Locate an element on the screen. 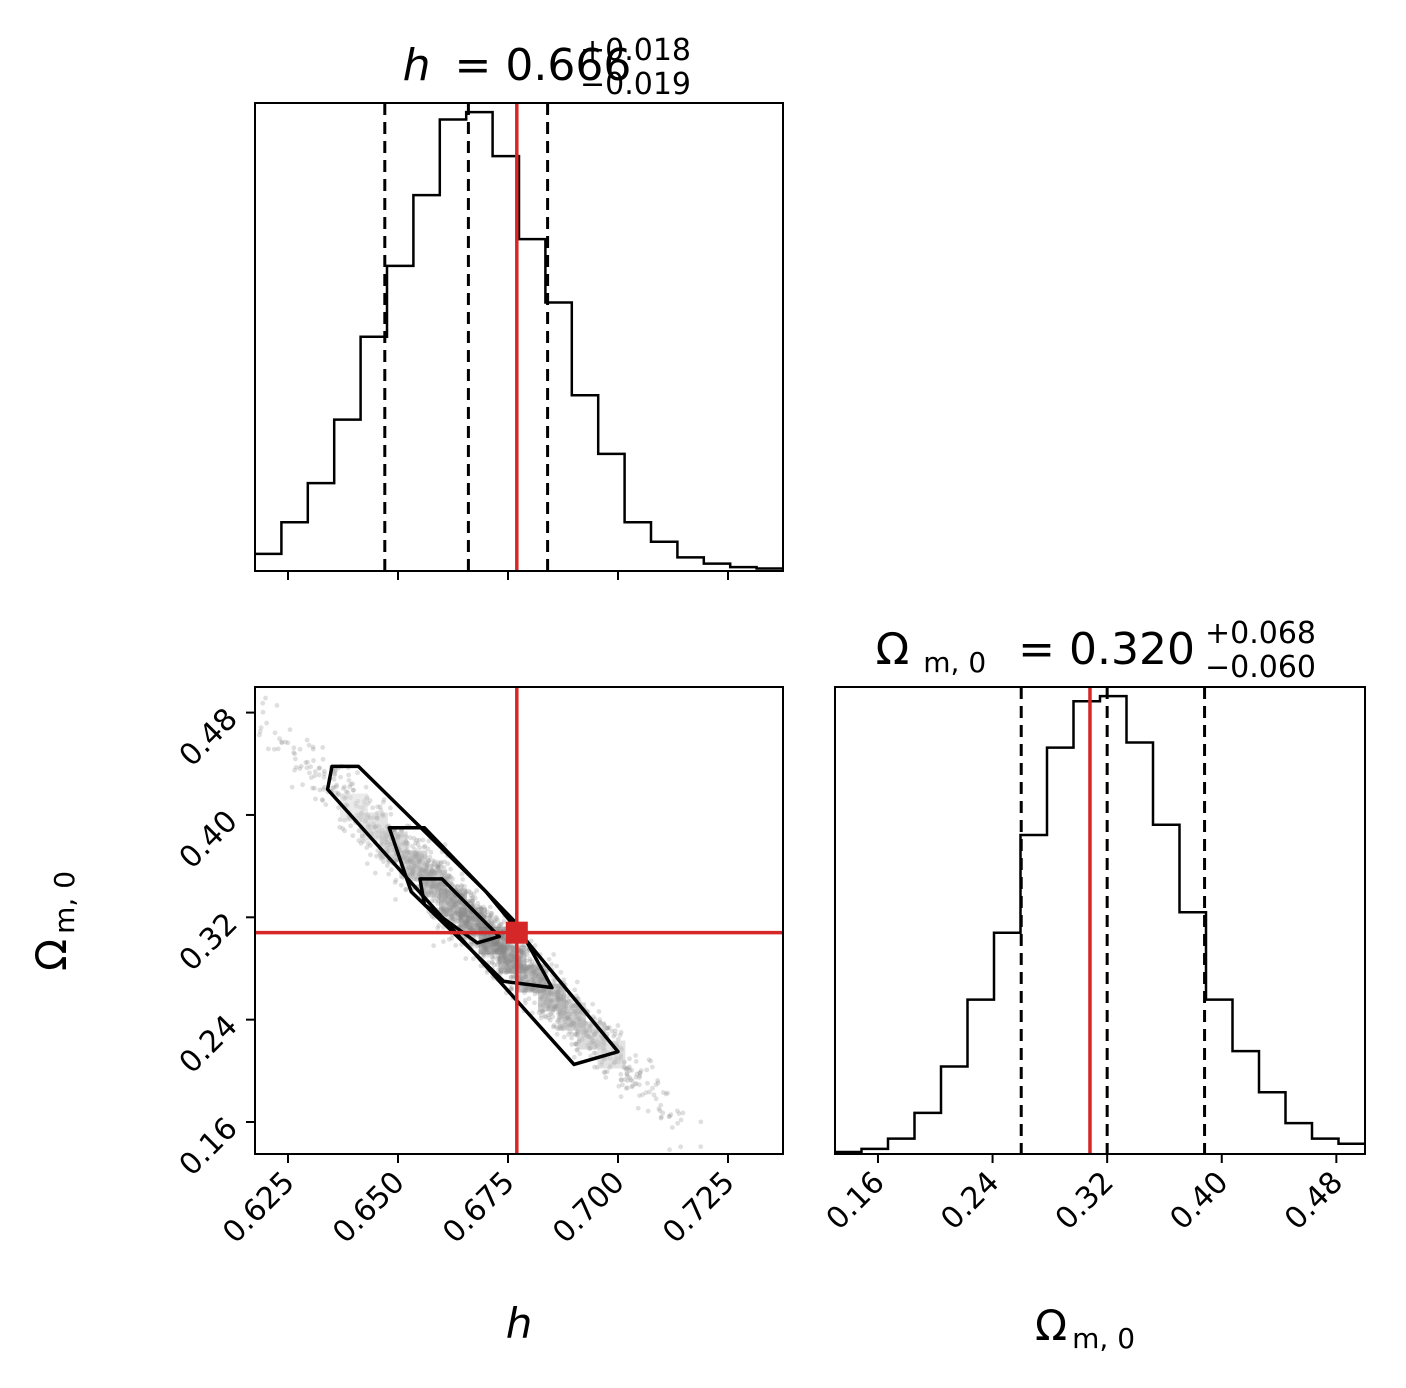  omega-title: Ω m, 0 = 0.320 is located at coordinates (1035, 653).